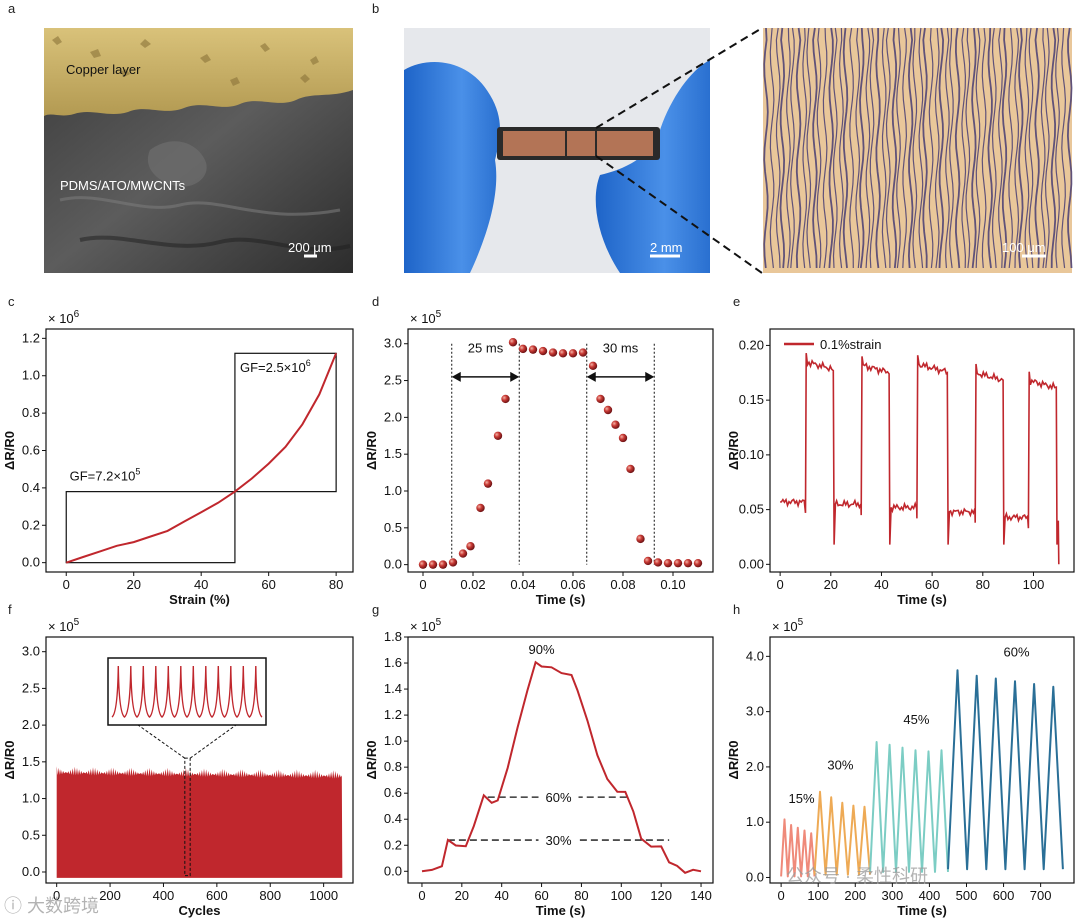 Image resolution: width=1080 pixels, height=919 pixels. Describe the element at coordinates (736, 301) in the screenshot. I see `panel-letter-e: e` at that location.